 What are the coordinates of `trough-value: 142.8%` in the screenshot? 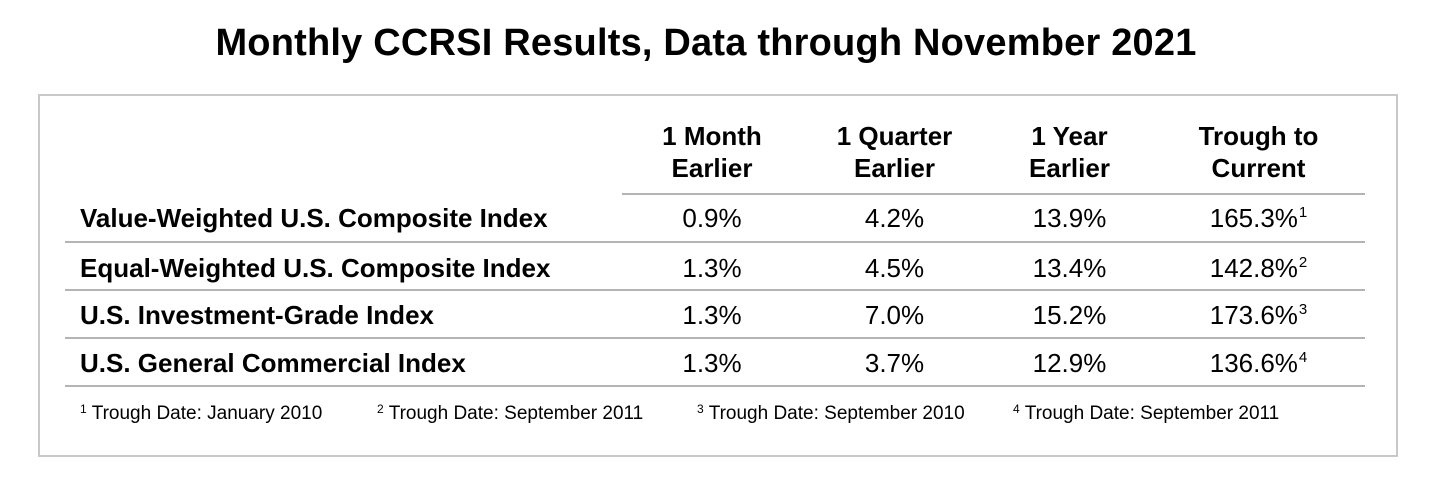 It's located at (1253, 268).